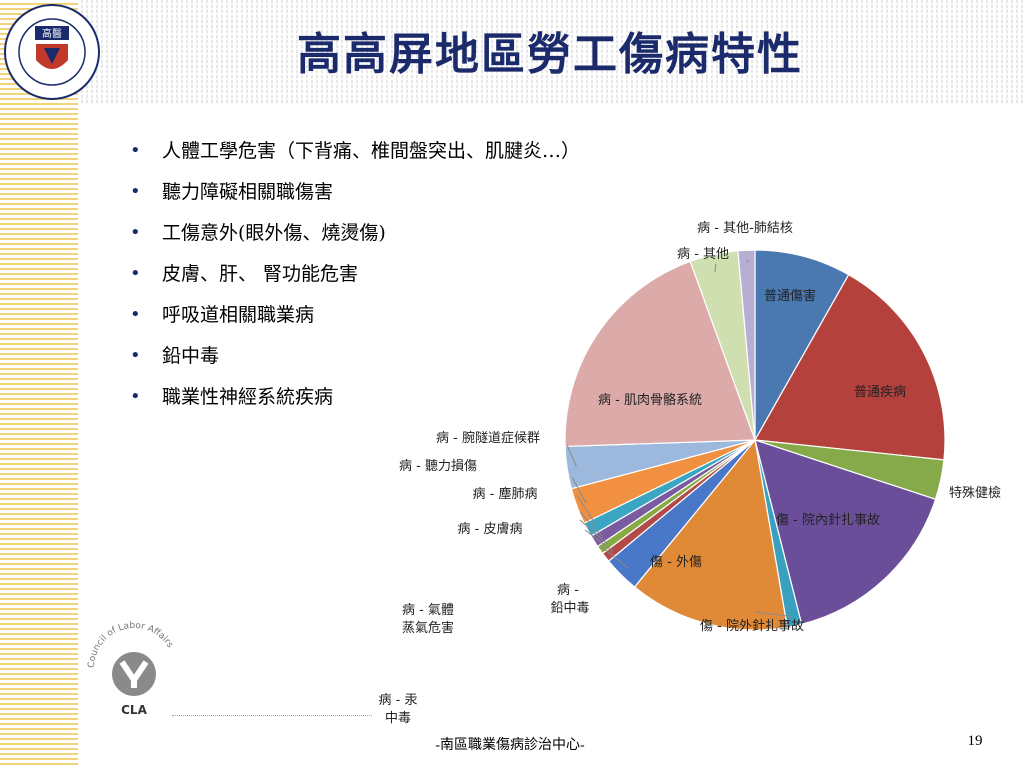  Describe the element at coordinates (134, 710) in the screenshot. I see `cla-text: CLA` at that location.